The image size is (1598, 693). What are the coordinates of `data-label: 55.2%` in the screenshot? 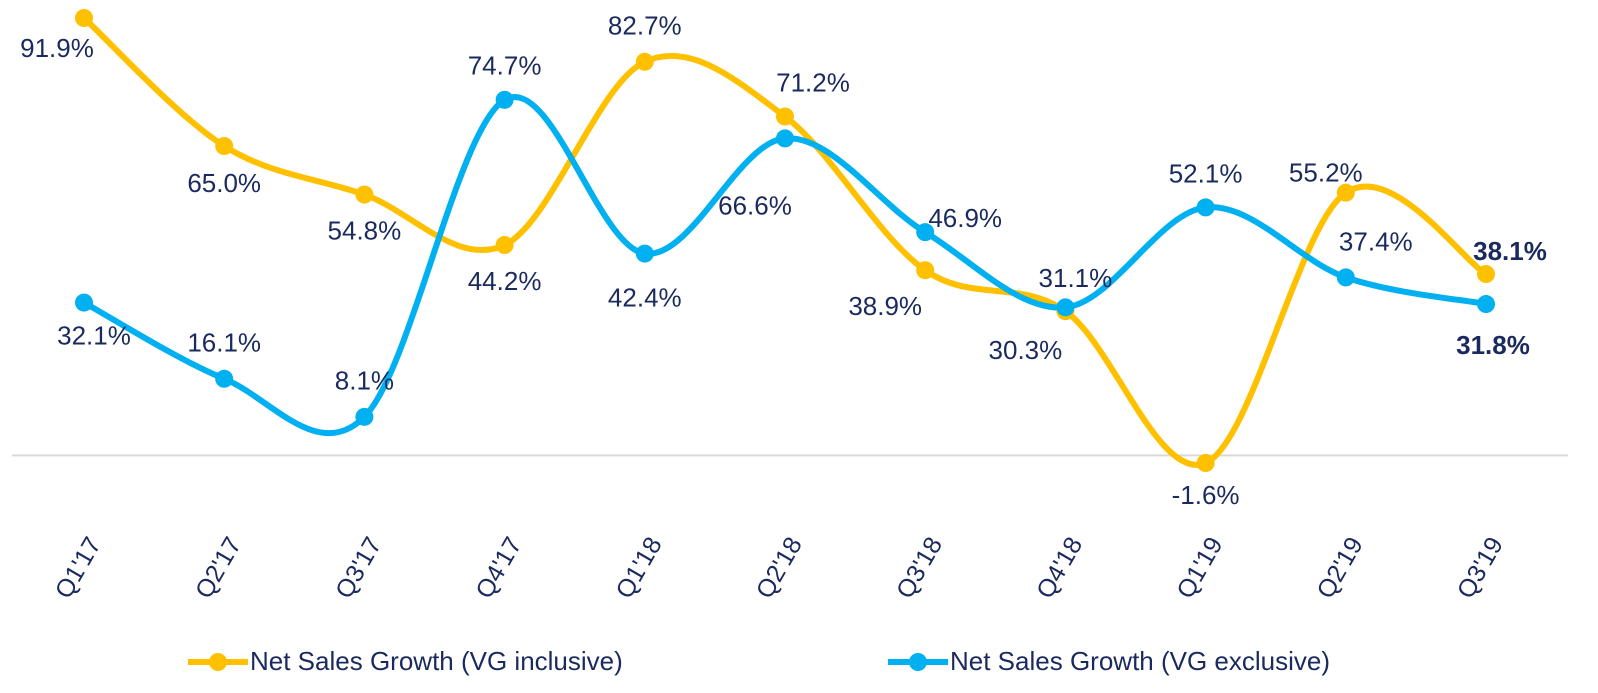 It's located at (1326, 173).